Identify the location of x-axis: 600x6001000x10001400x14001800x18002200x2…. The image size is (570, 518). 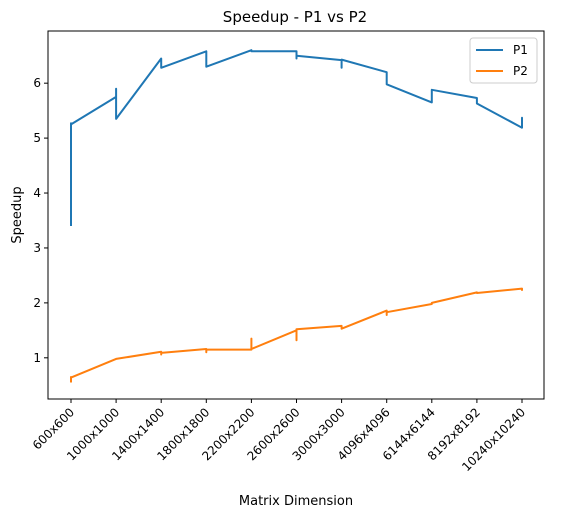
(279, 436).